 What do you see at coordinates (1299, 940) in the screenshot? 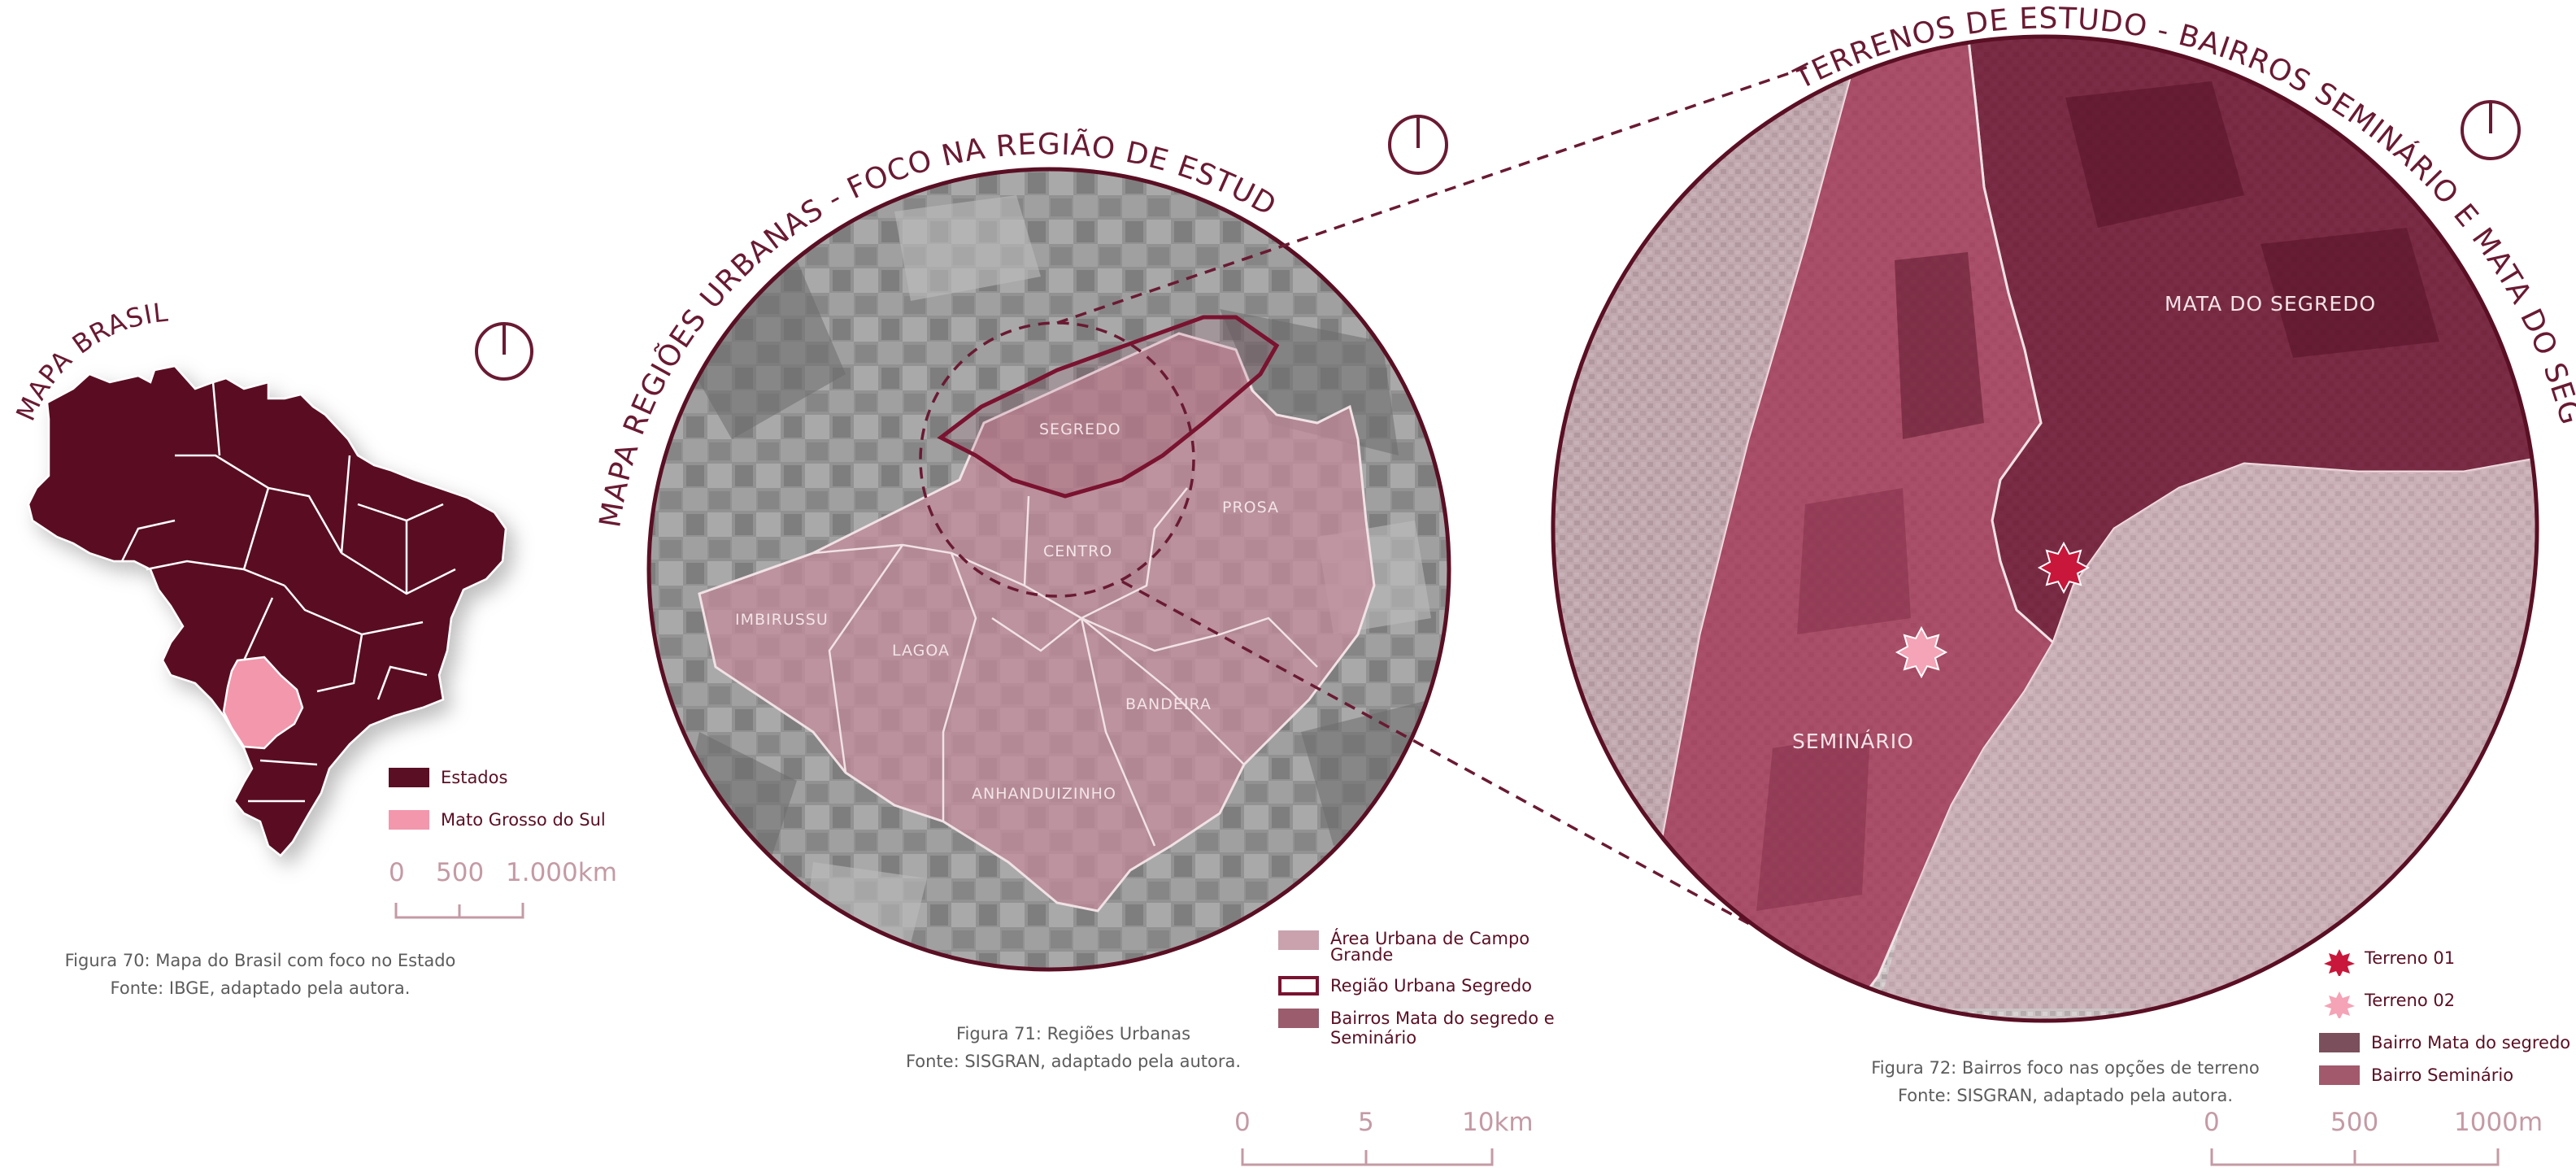
I see `legend-swatch-urban-area` at bounding box center [1299, 940].